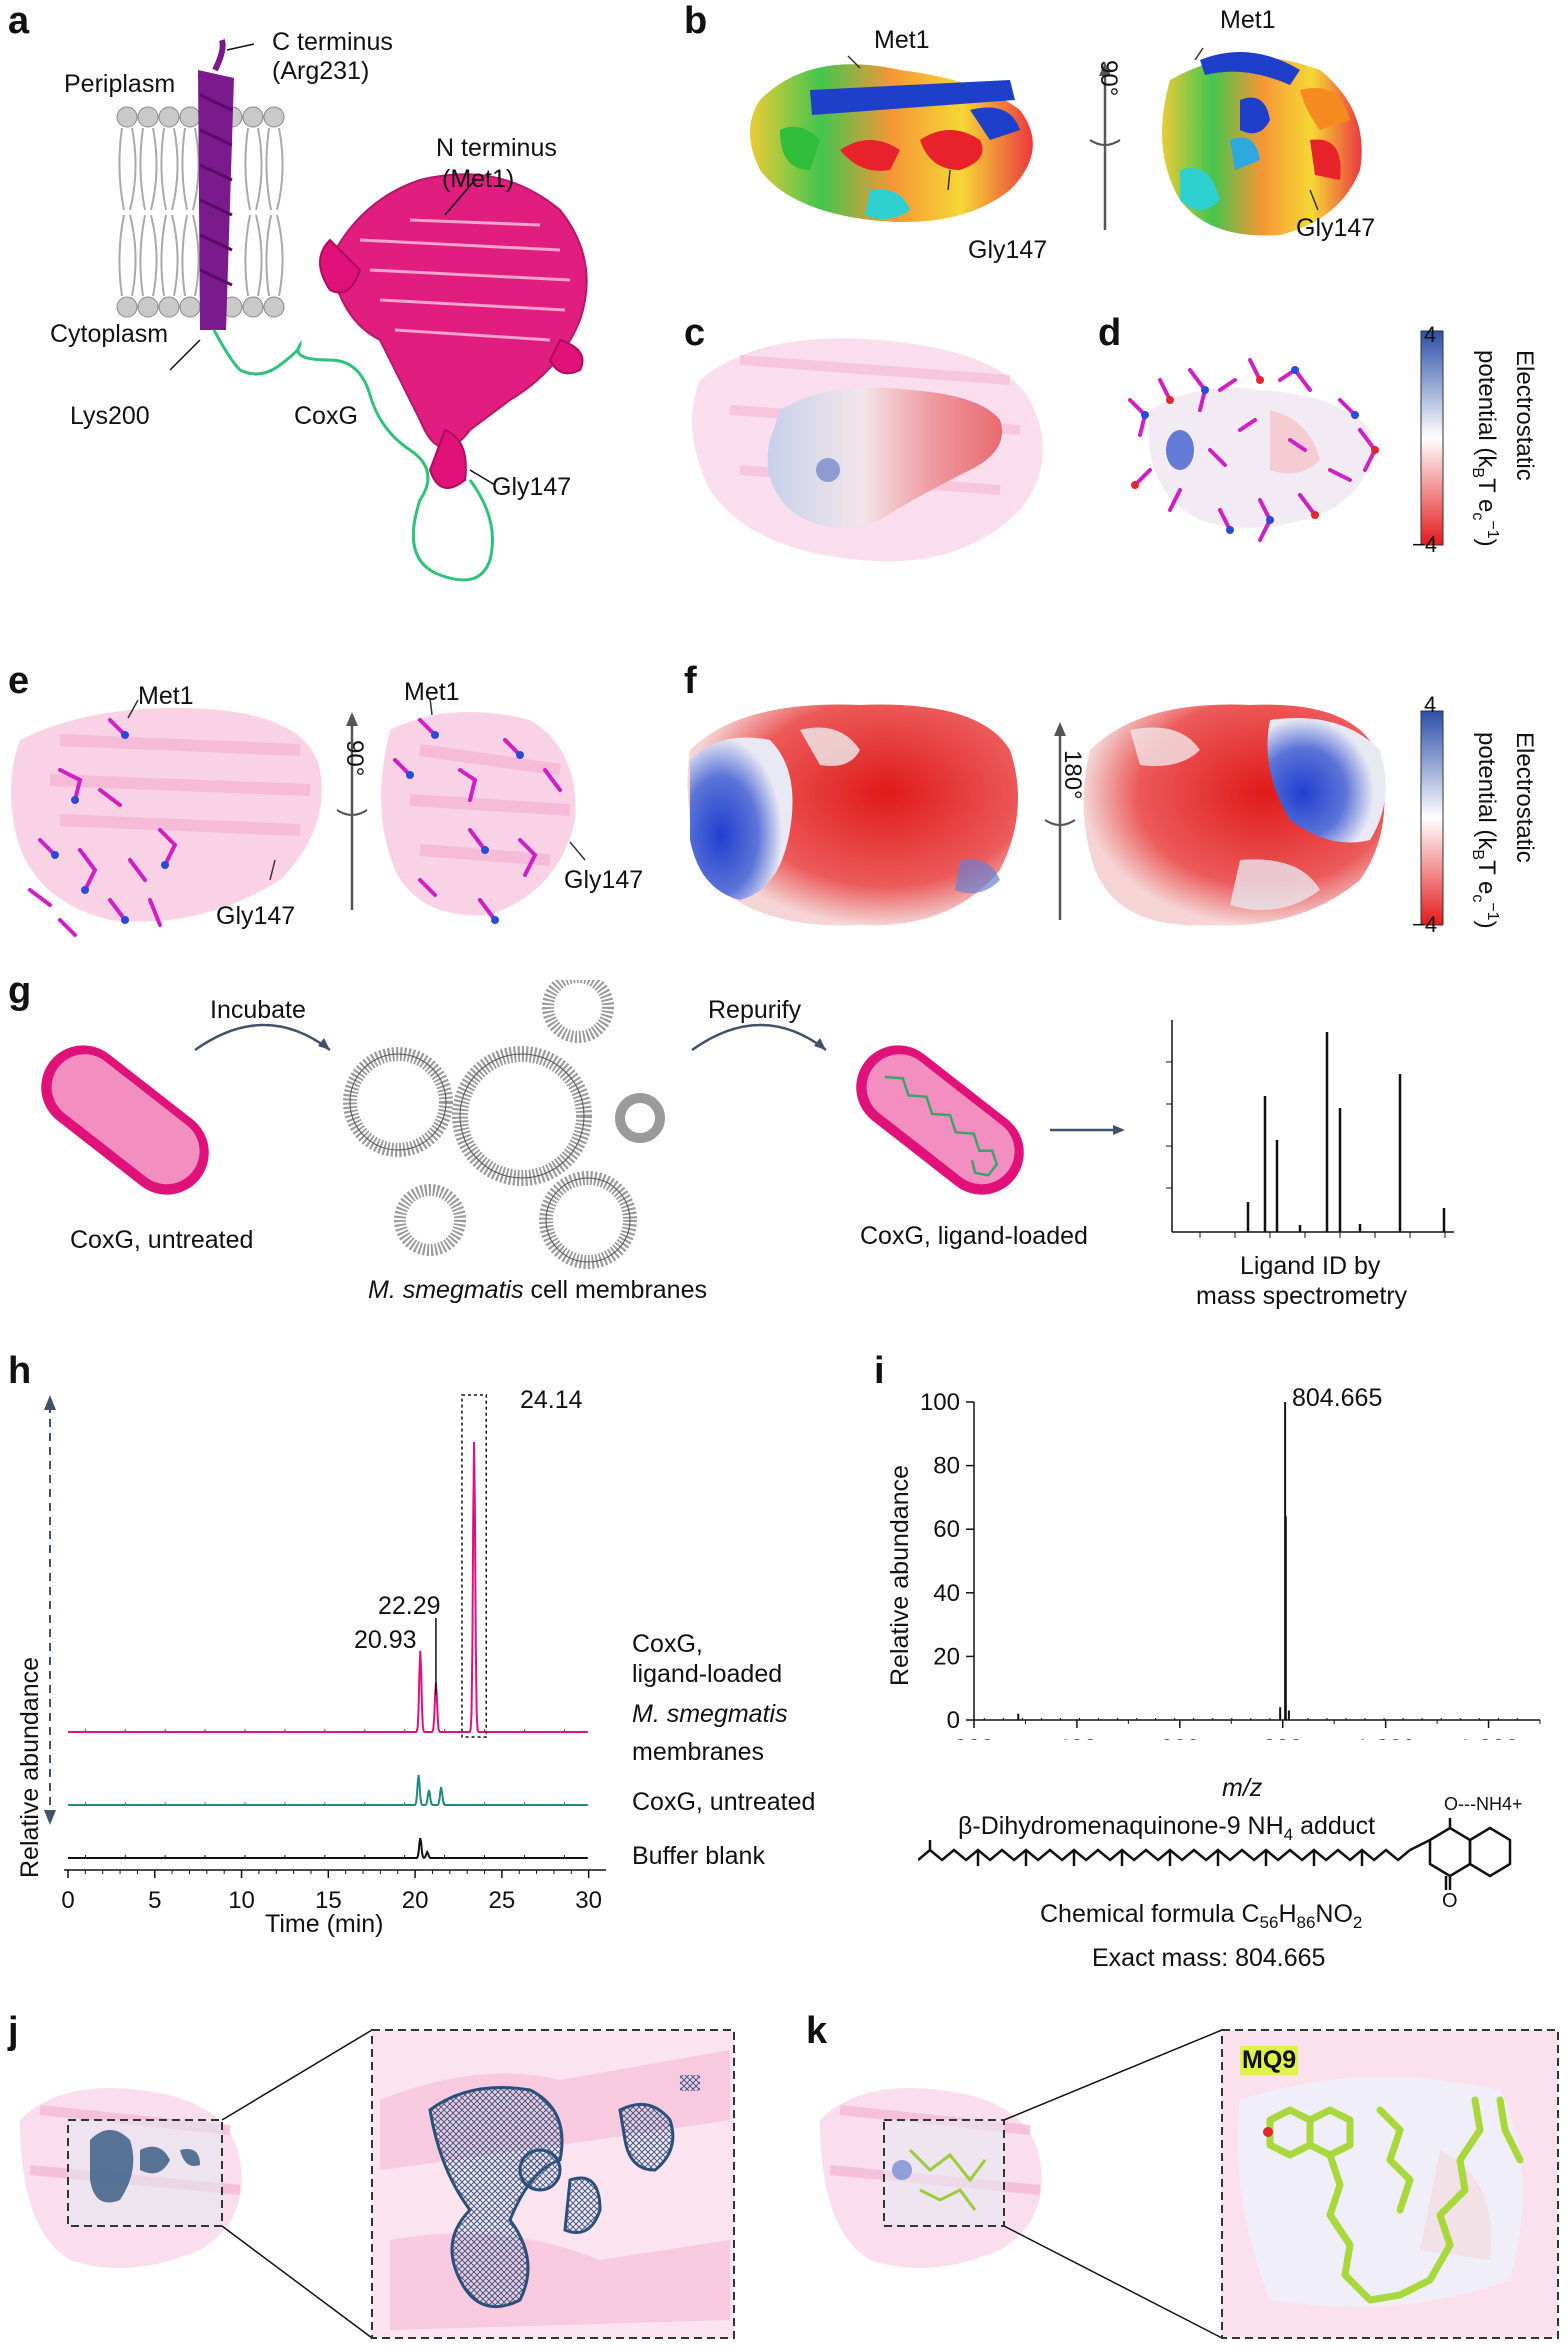 The height and width of the screenshot is (2351, 1568). What do you see at coordinates (1036, 815) in the screenshot?
I see `panel-f-surfaces` at bounding box center [1036, 815].